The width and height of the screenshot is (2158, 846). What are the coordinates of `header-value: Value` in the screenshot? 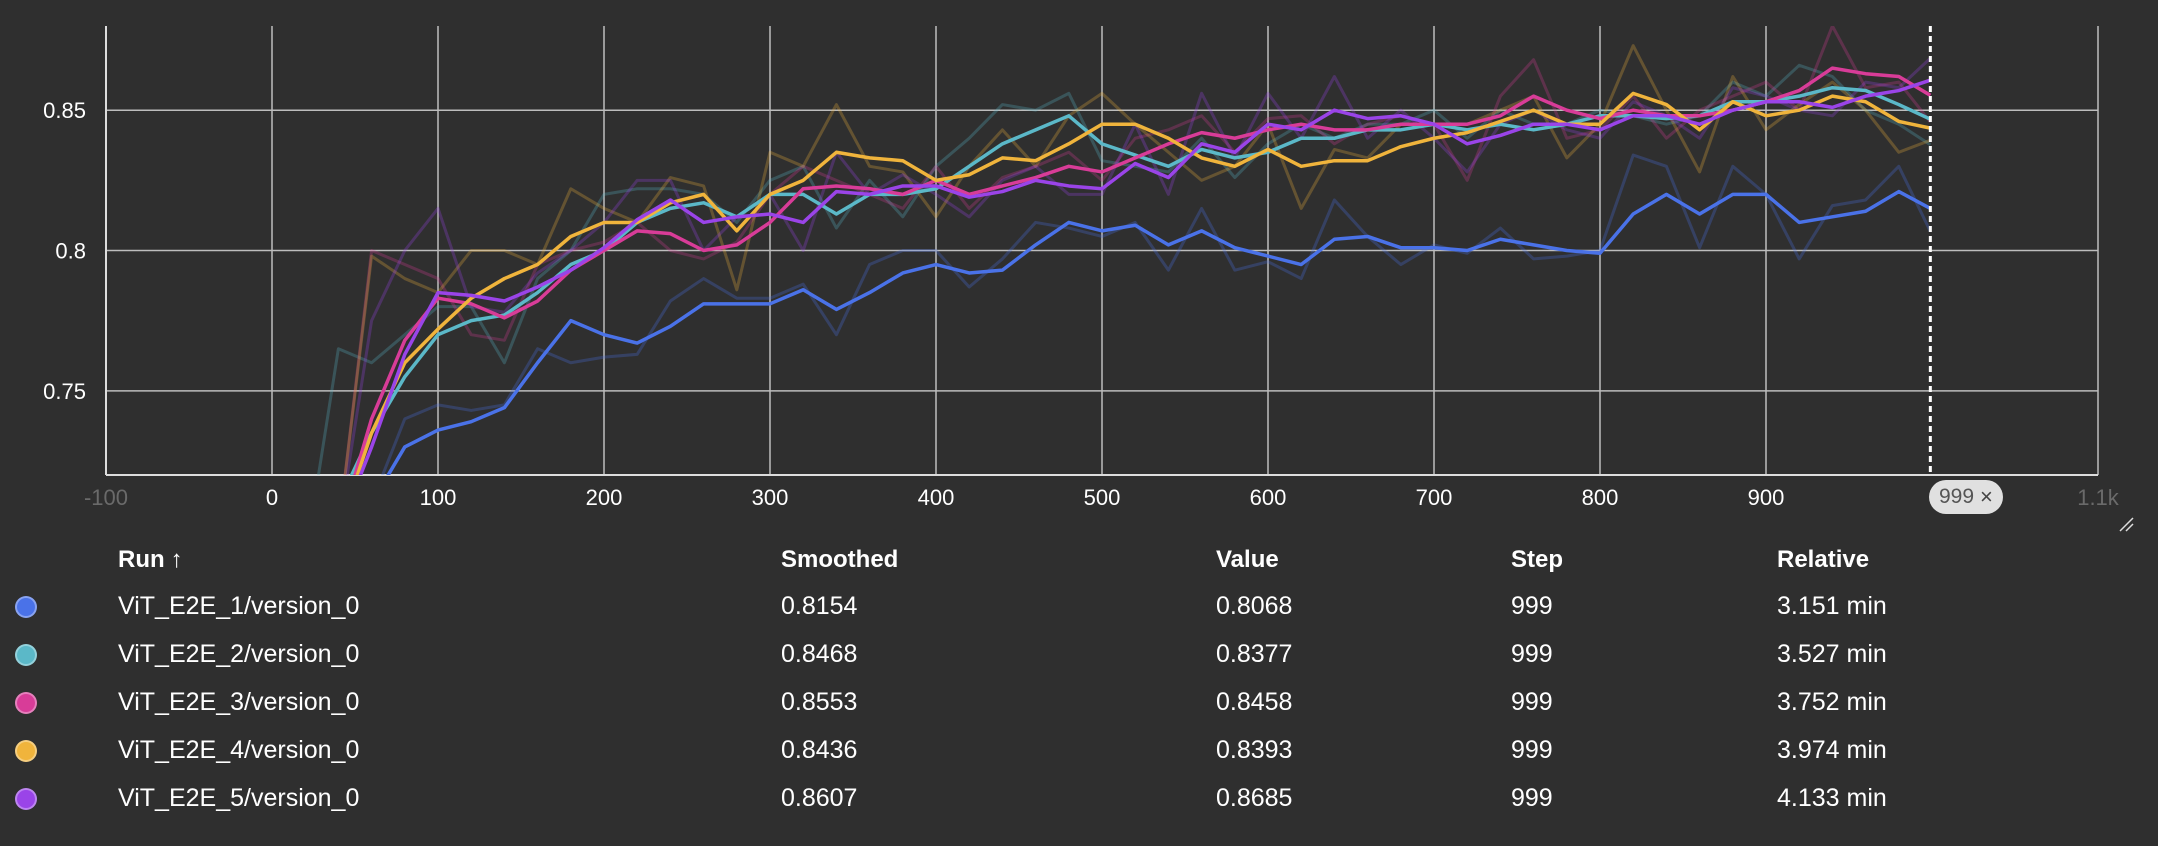 It's located at (1247, 559).